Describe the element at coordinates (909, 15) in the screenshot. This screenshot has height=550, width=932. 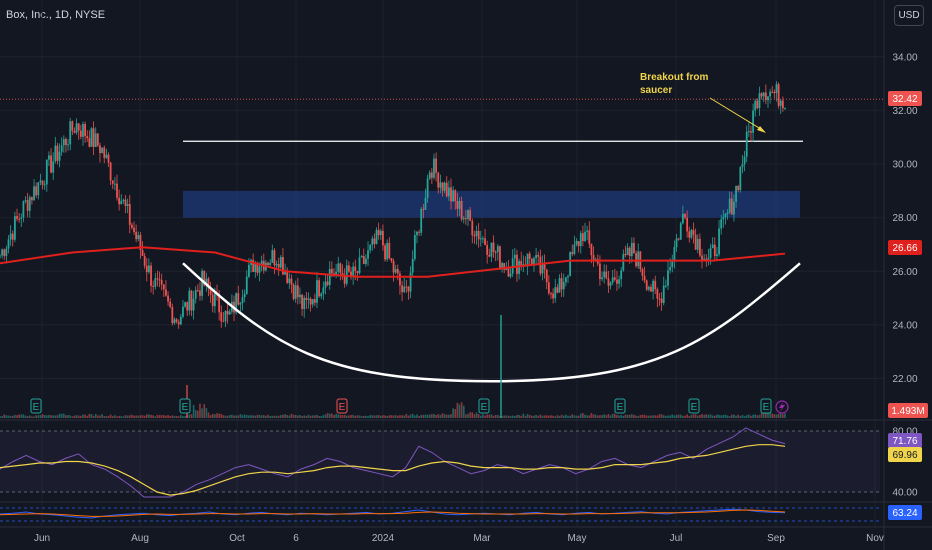
I see `currency-button: USD` at that location.